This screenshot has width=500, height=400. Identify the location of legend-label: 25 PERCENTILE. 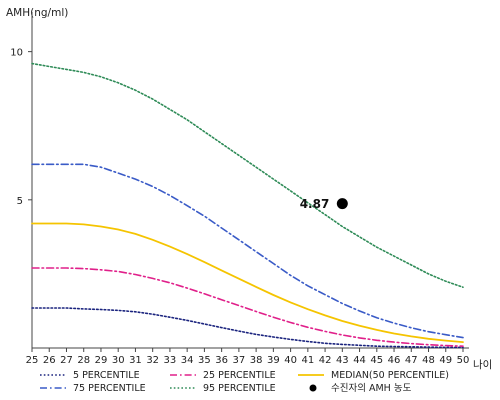
(239, 375).